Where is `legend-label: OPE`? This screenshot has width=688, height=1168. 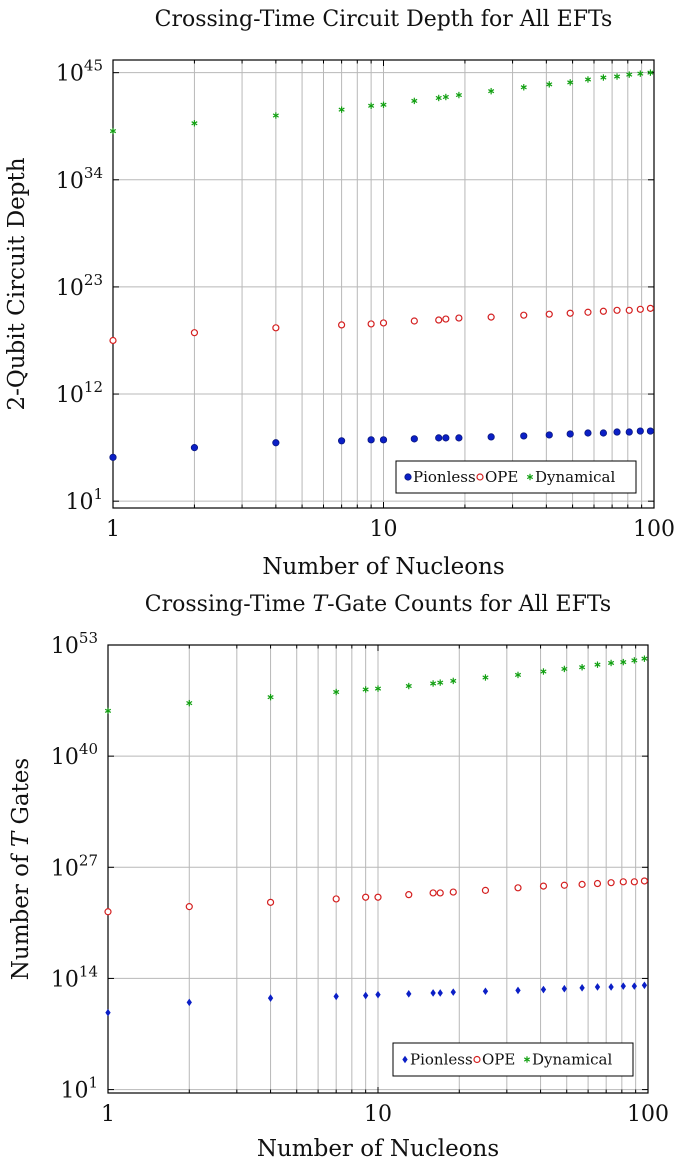 legend-label: OPE is located at coordinates (501, 477).